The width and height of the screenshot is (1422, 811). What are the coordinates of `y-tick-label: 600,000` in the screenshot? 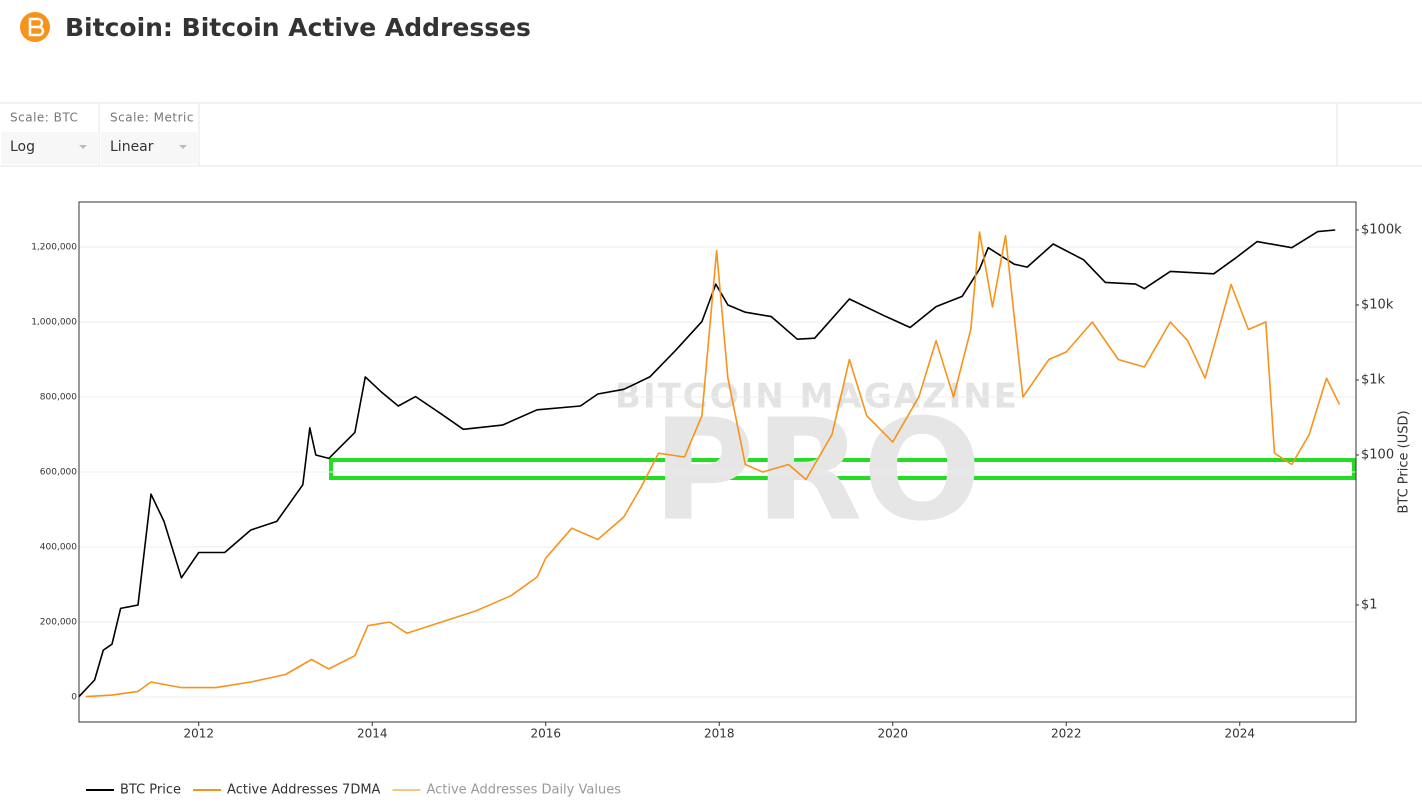 It's located at (58, 472).